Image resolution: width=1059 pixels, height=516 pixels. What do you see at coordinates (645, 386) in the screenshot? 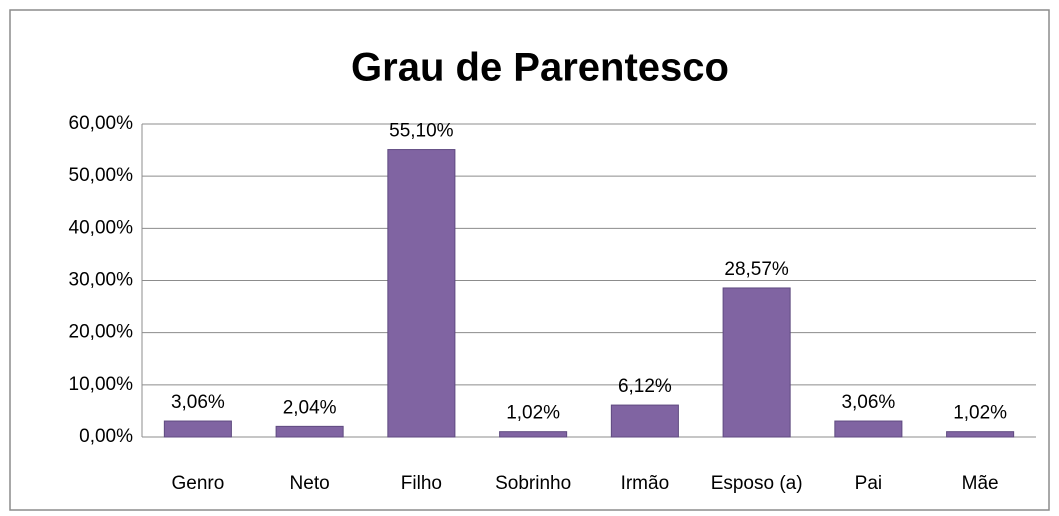
I see `value-label: 6,12%` at bounding box center [645, 386].